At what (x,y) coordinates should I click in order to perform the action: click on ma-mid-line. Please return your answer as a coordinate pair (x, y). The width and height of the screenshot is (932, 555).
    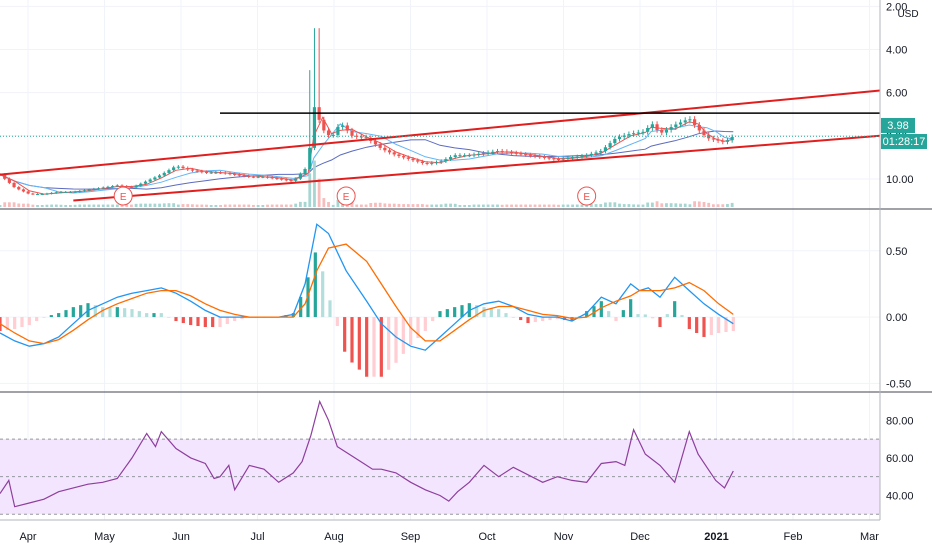
    Looking at the image, I should click on (367, 158).